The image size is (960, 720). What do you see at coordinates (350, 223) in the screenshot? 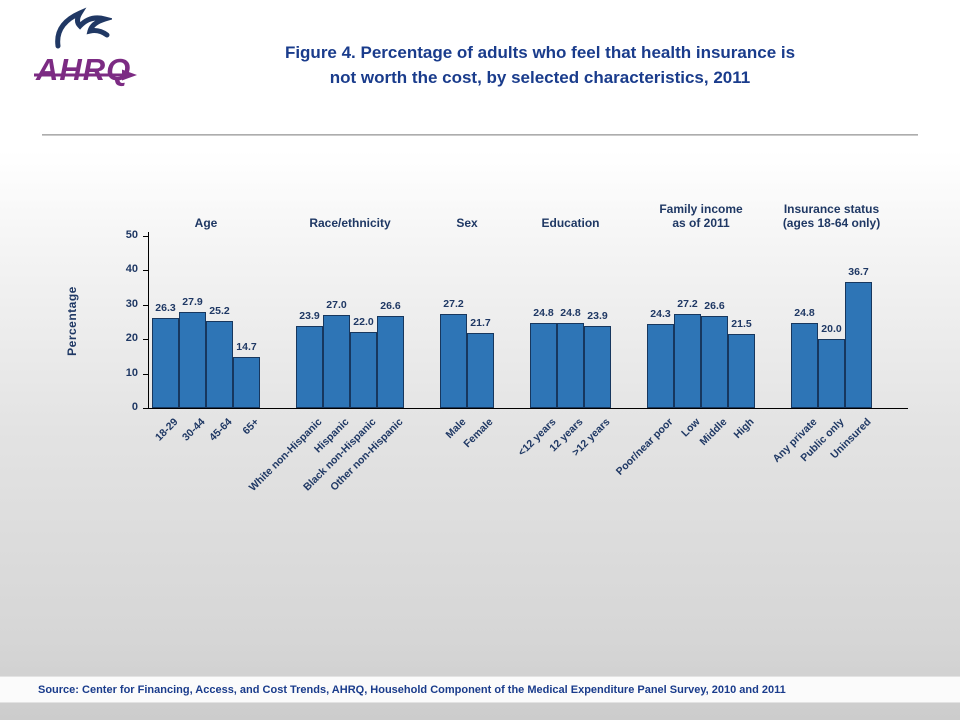
I see `group-header: Race/ethnicity` at bounding box center [350, 223].